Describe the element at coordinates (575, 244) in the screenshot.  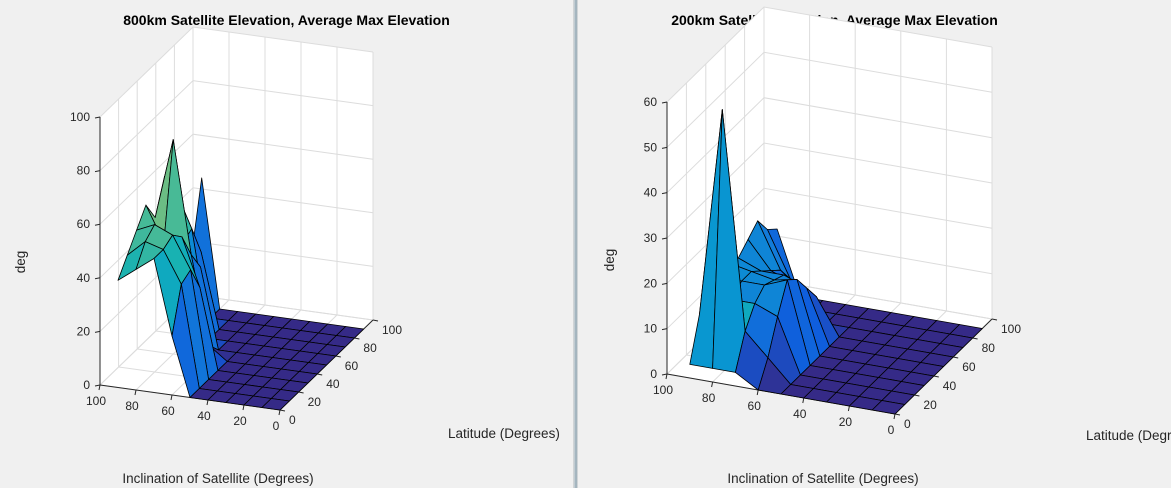
I see `panel-divider` at that location.